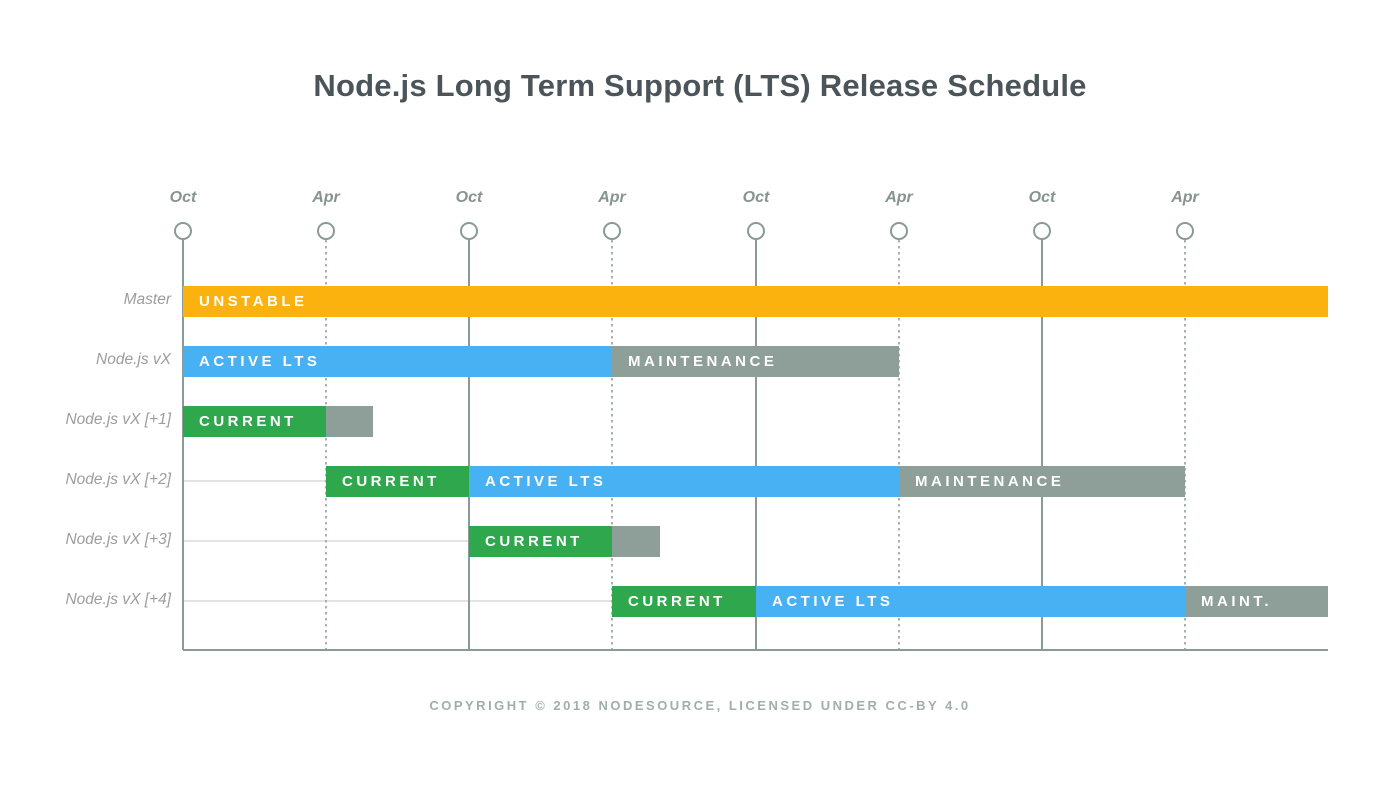 The width and height of the screenshot is (1400, 800). Describe the element at coordinates (147, 299) in the screenshot. I see `row-label: Master` at that location.